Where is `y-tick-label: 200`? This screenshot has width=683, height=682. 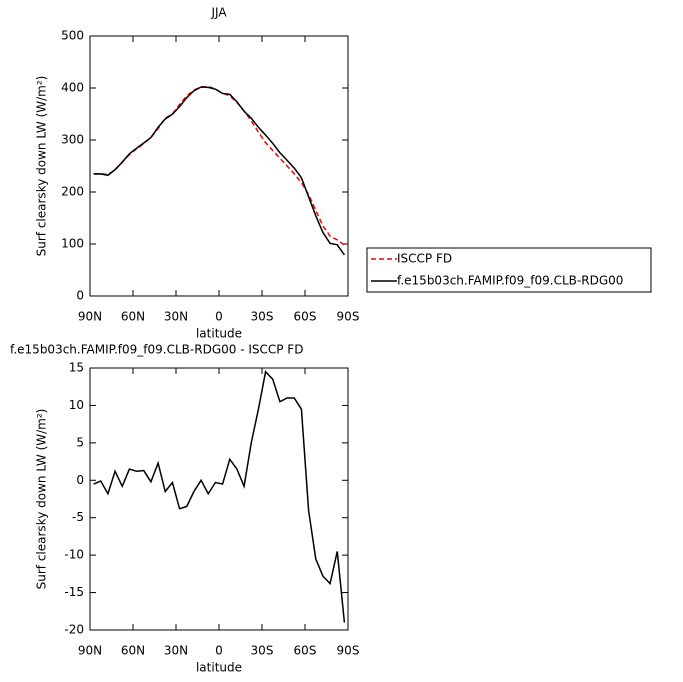 y-tick-label: 200 is located at coordinates (72, 192).